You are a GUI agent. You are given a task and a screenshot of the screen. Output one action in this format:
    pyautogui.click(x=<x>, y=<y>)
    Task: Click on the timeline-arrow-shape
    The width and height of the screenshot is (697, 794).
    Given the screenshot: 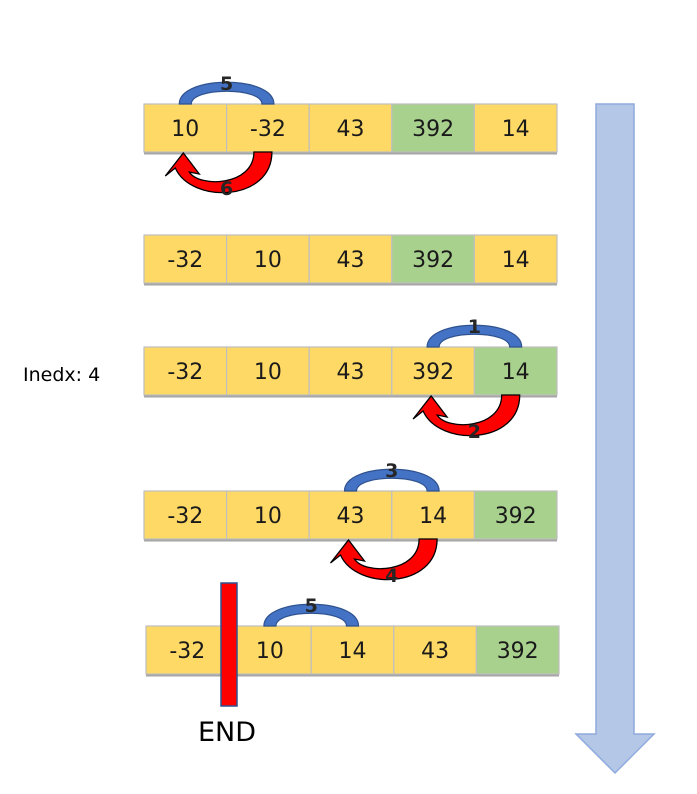 What is the action you would take?
    pyautogui.click(x=615, y=439)
    